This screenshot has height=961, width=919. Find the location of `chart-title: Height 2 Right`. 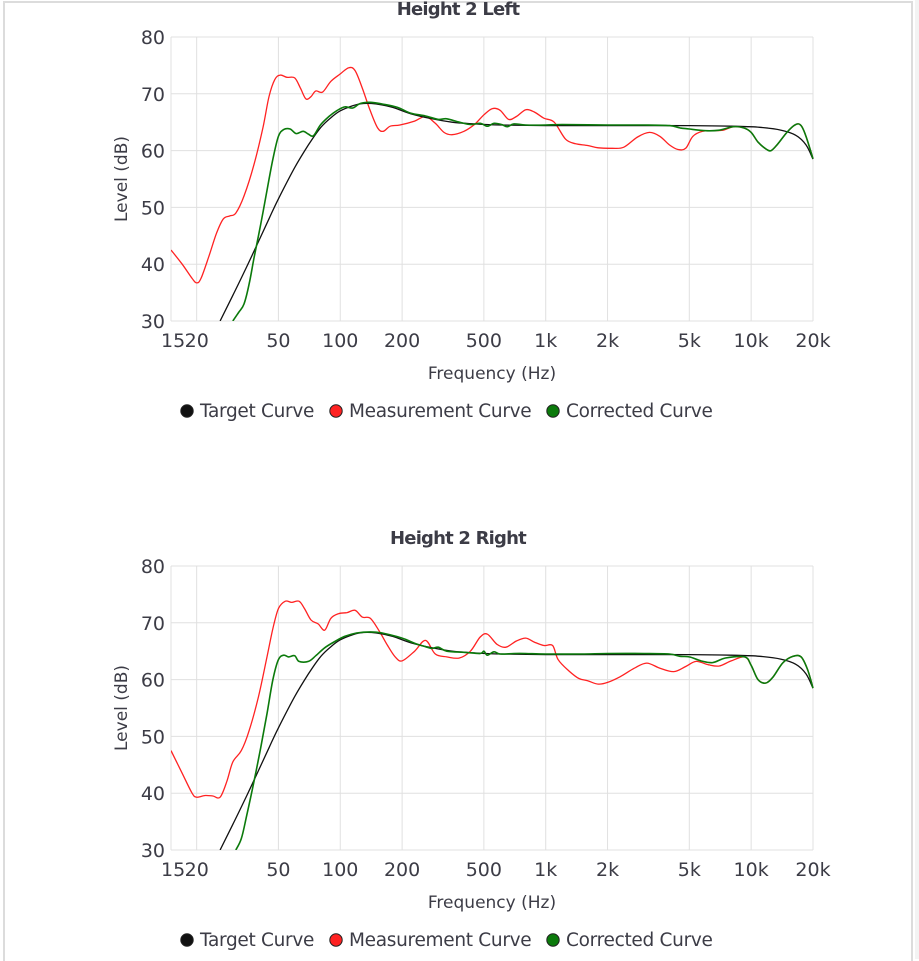

chart-title: Height 2 Right is located at coordinates (458, 538).